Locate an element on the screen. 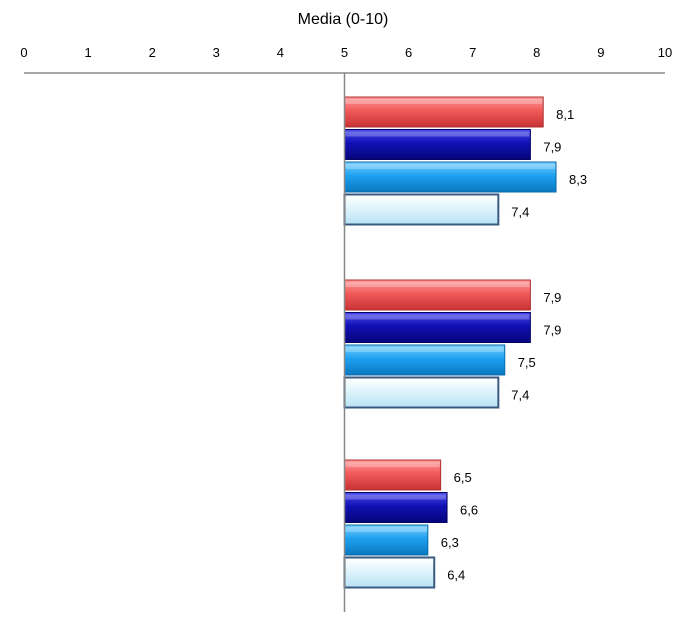 The height and width of the screenshot is (620, 692). x-tick-label: 4 is located at coordinates (280, 52).